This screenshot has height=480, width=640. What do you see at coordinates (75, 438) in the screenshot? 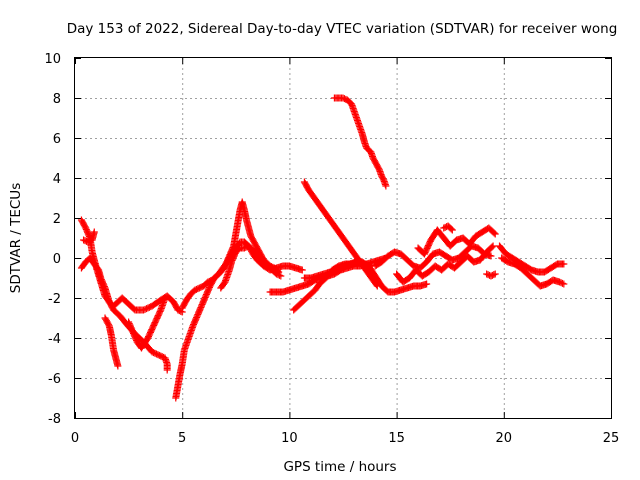
I see `x-tick-label: 0` at bounding box center [75, 438].